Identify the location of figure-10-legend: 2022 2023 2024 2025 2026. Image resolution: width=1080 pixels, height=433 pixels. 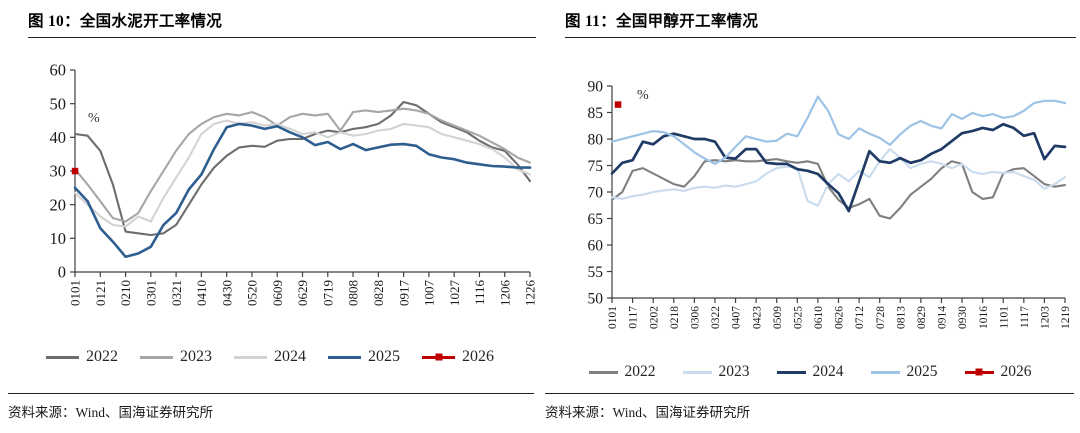
(270, 357).